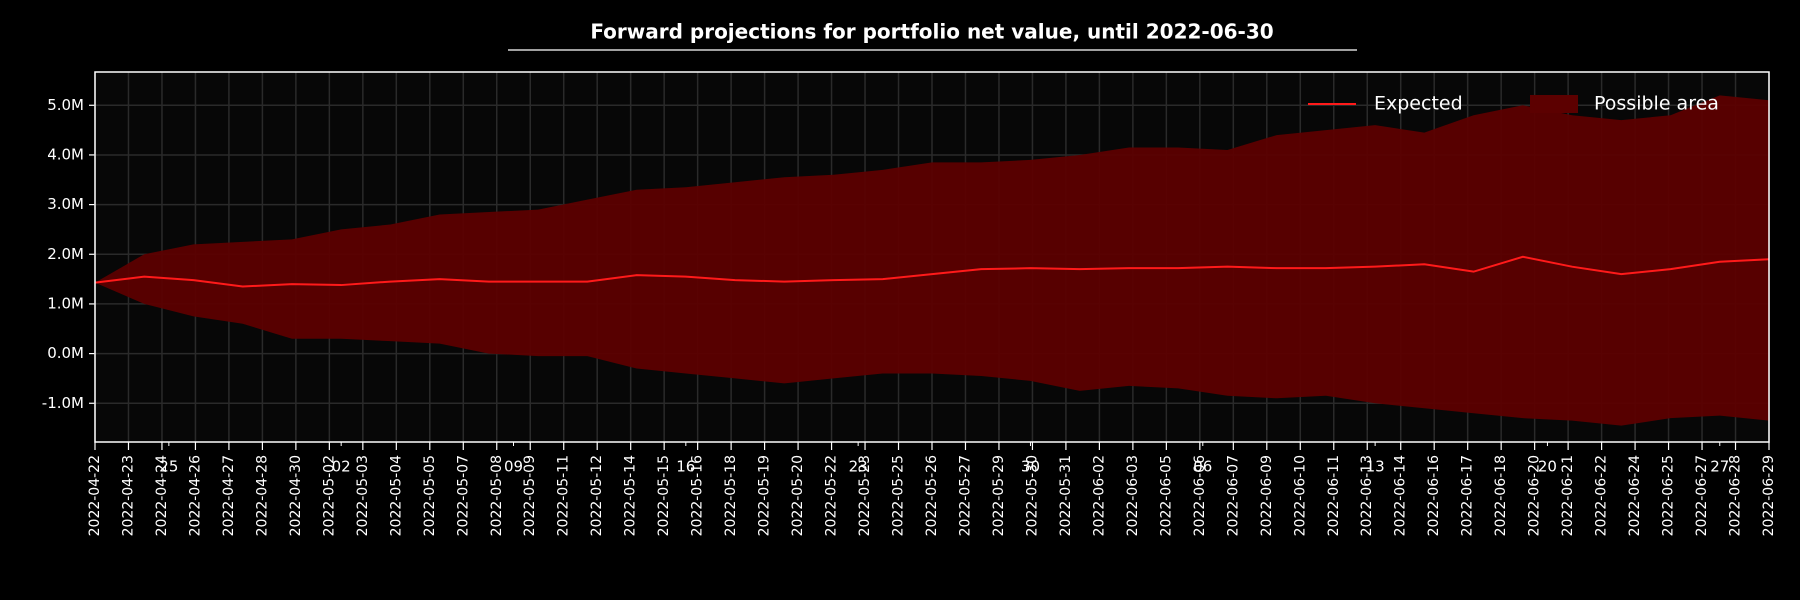 This screenshot has width=1800, height=600. What do you see at coordinates (341, 467) in the screenshot?
I see `x-minor-tick-label: 02` at bounding box center [341, 467].